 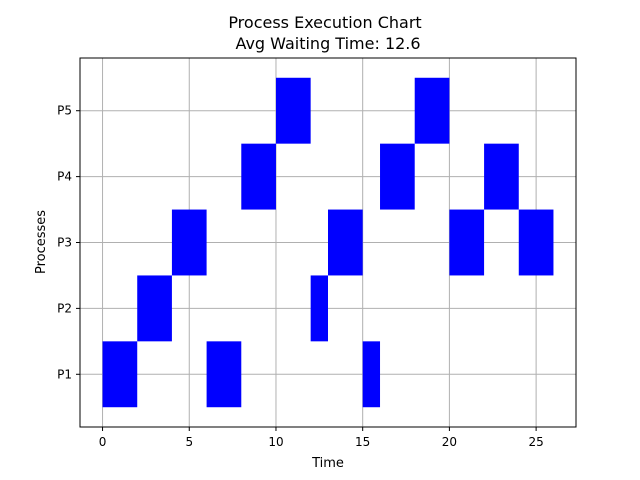 What do you see at coordinates (535, 442) in the screenshot?
I see `x-tick-label: 25` at bounding box center [535, 442].